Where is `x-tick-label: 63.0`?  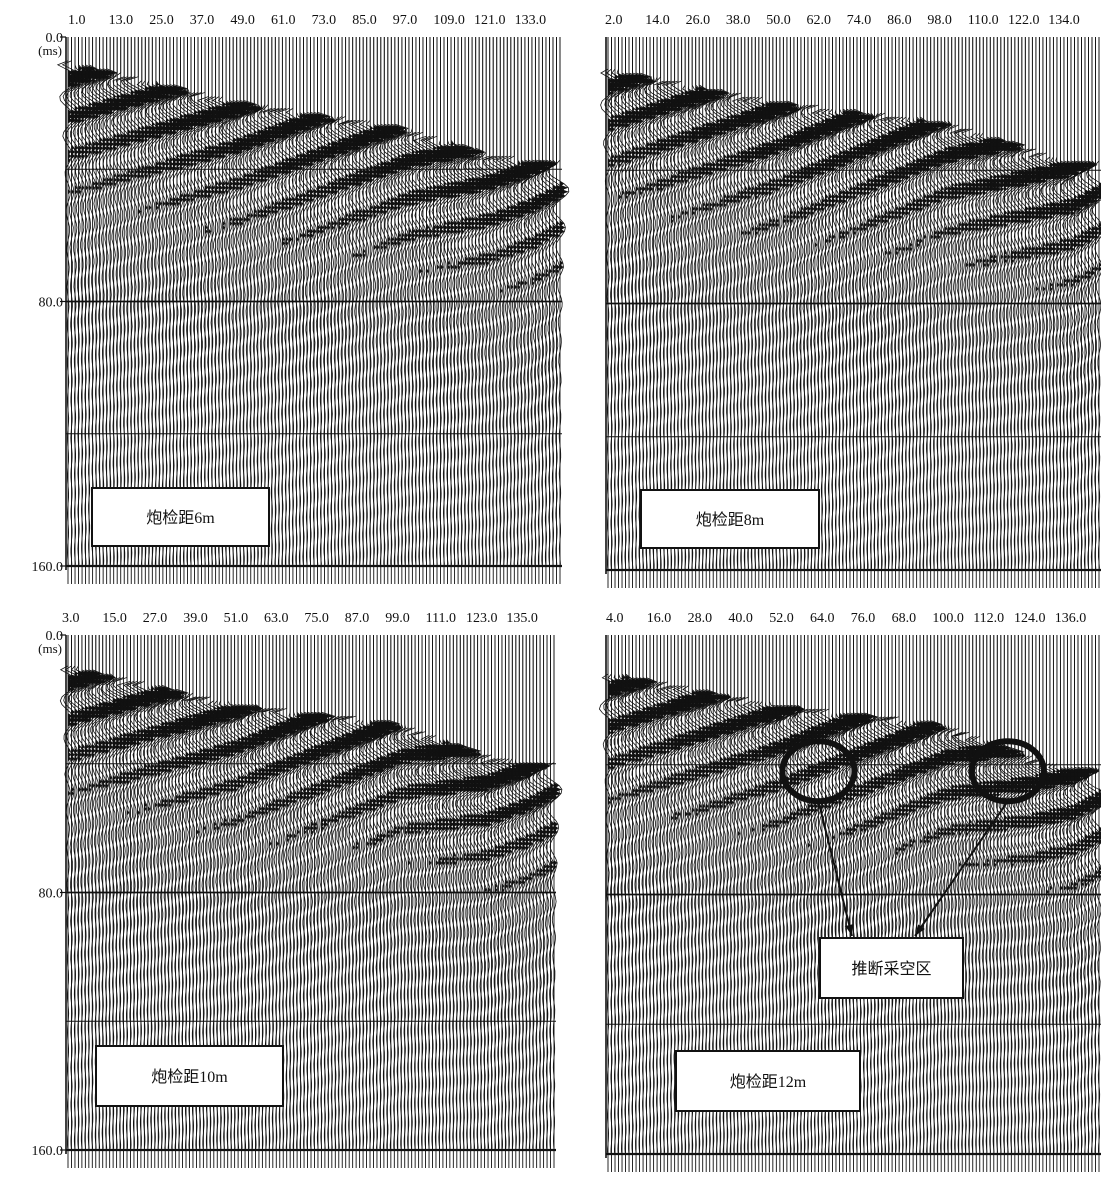 x-tick-label: 63.0 is located at coordinates (276, 618).